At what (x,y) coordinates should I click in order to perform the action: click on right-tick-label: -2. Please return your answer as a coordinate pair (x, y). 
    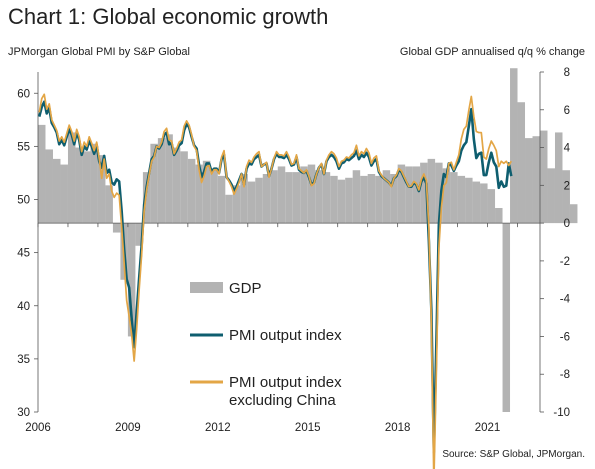
    Looking at the image, I should click on (565, 262).